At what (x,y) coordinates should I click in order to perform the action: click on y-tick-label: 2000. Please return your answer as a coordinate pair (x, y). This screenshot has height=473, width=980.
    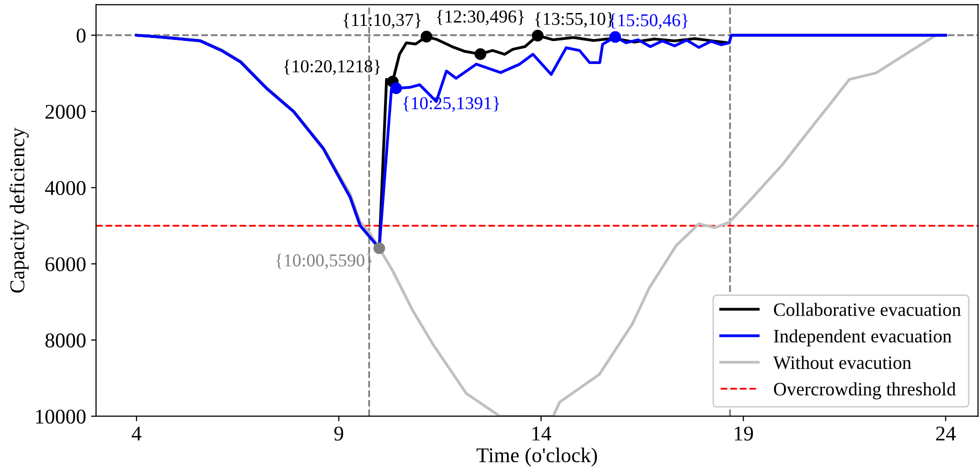
    Looking at the image, I should click on (66, 111).